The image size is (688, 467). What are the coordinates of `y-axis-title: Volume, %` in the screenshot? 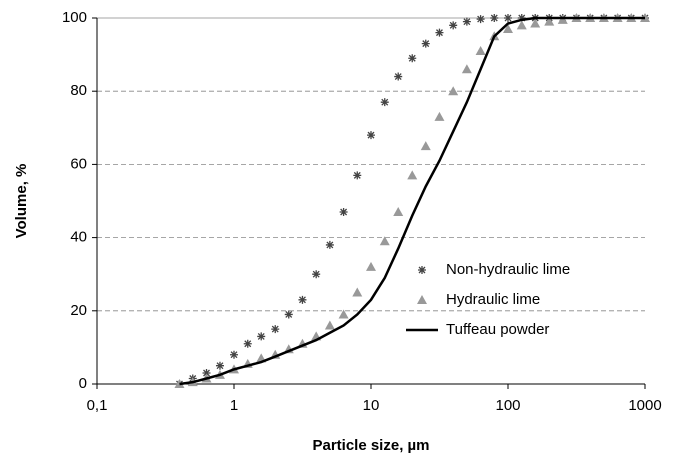 It's located at (21, 201).